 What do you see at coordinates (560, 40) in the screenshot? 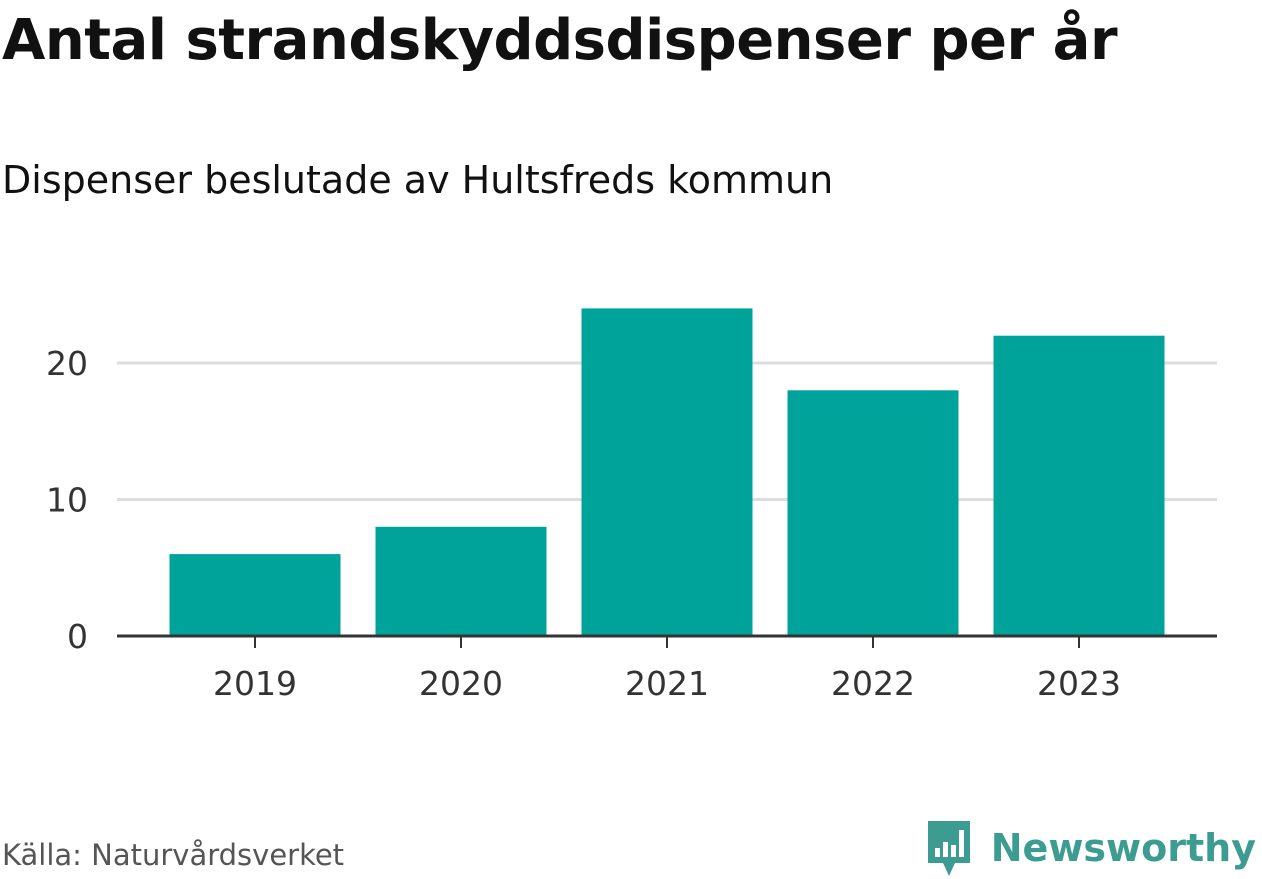
I see `chart-title: Antal strandskyddsdispenser per år` at bounding box center [560, 40].